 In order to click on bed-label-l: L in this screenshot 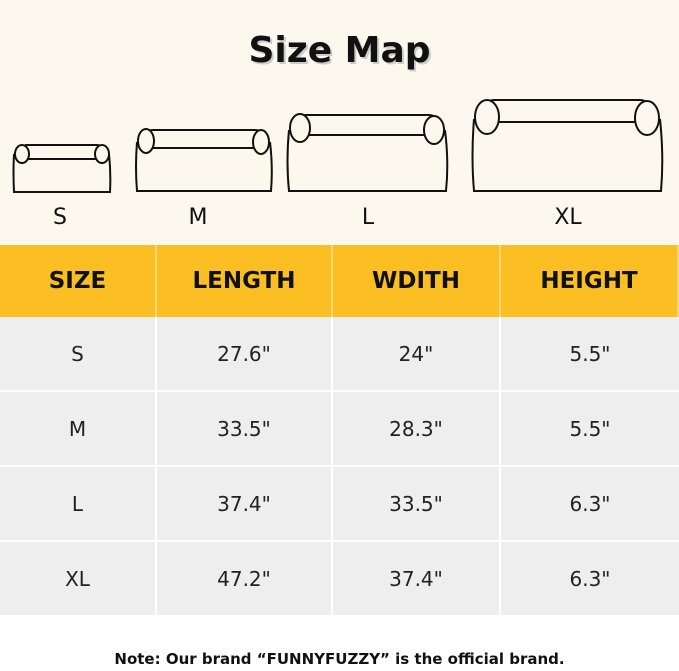, I will do `click(368, 217)`.